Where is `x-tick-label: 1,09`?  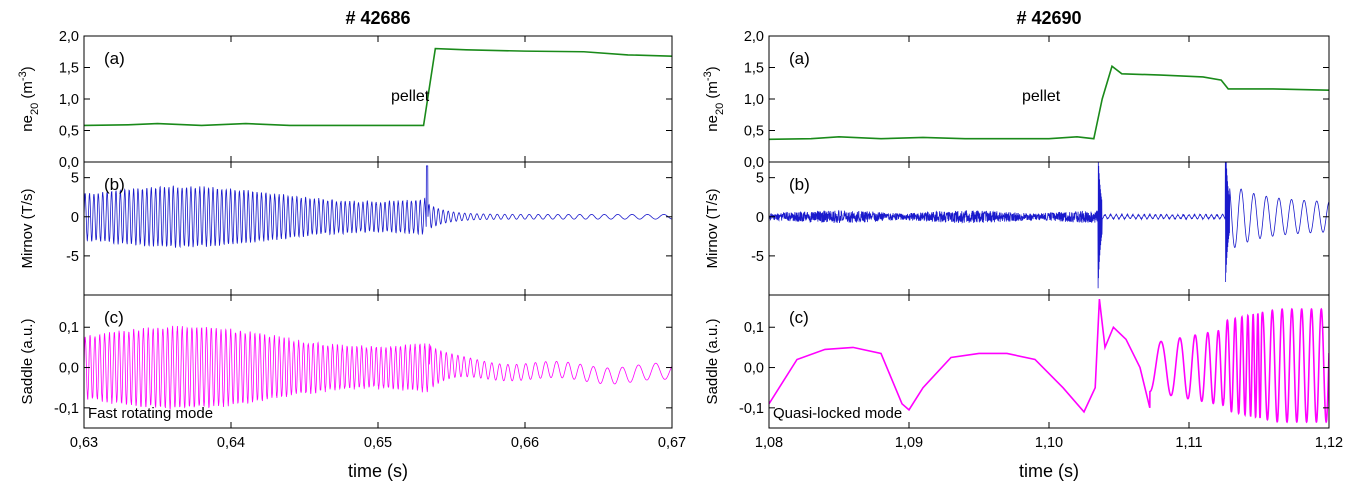
x-tick-label: 1,09 is located at coordinates (909, 443).